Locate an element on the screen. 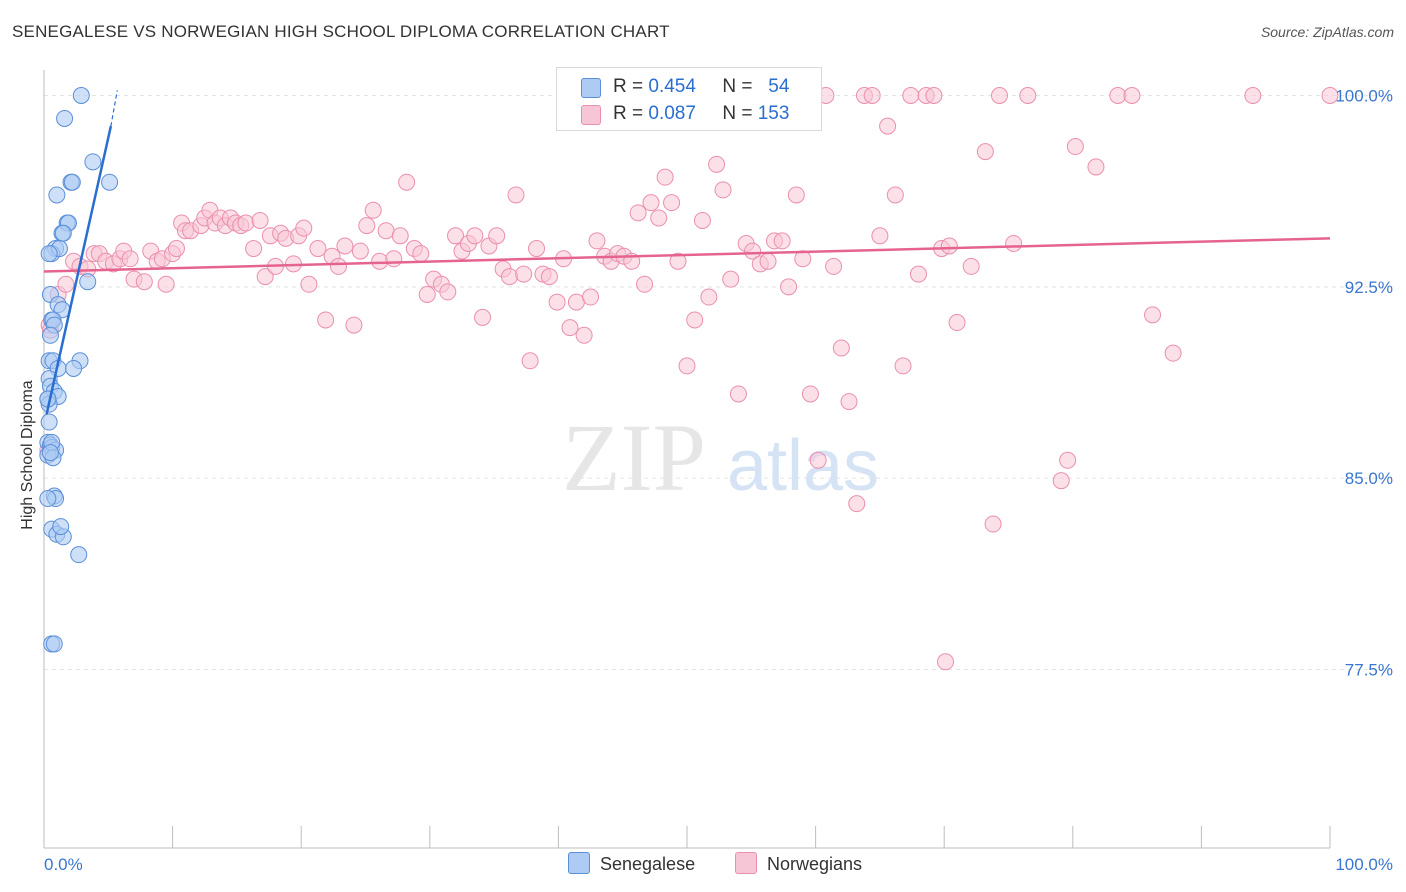 The image size is (1406, 892). senegalese-trend-line is located at coordinates (79, 270).